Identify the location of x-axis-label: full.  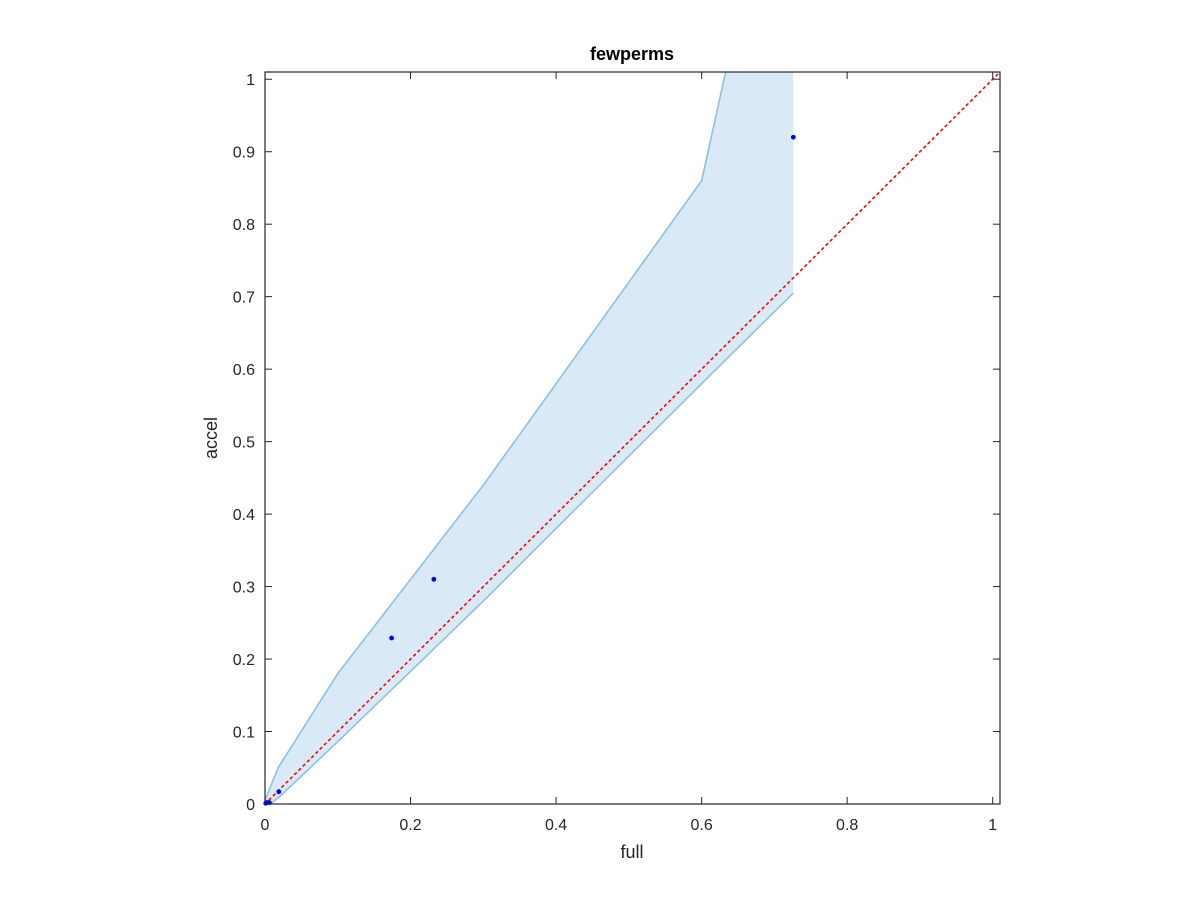
(631, 852).